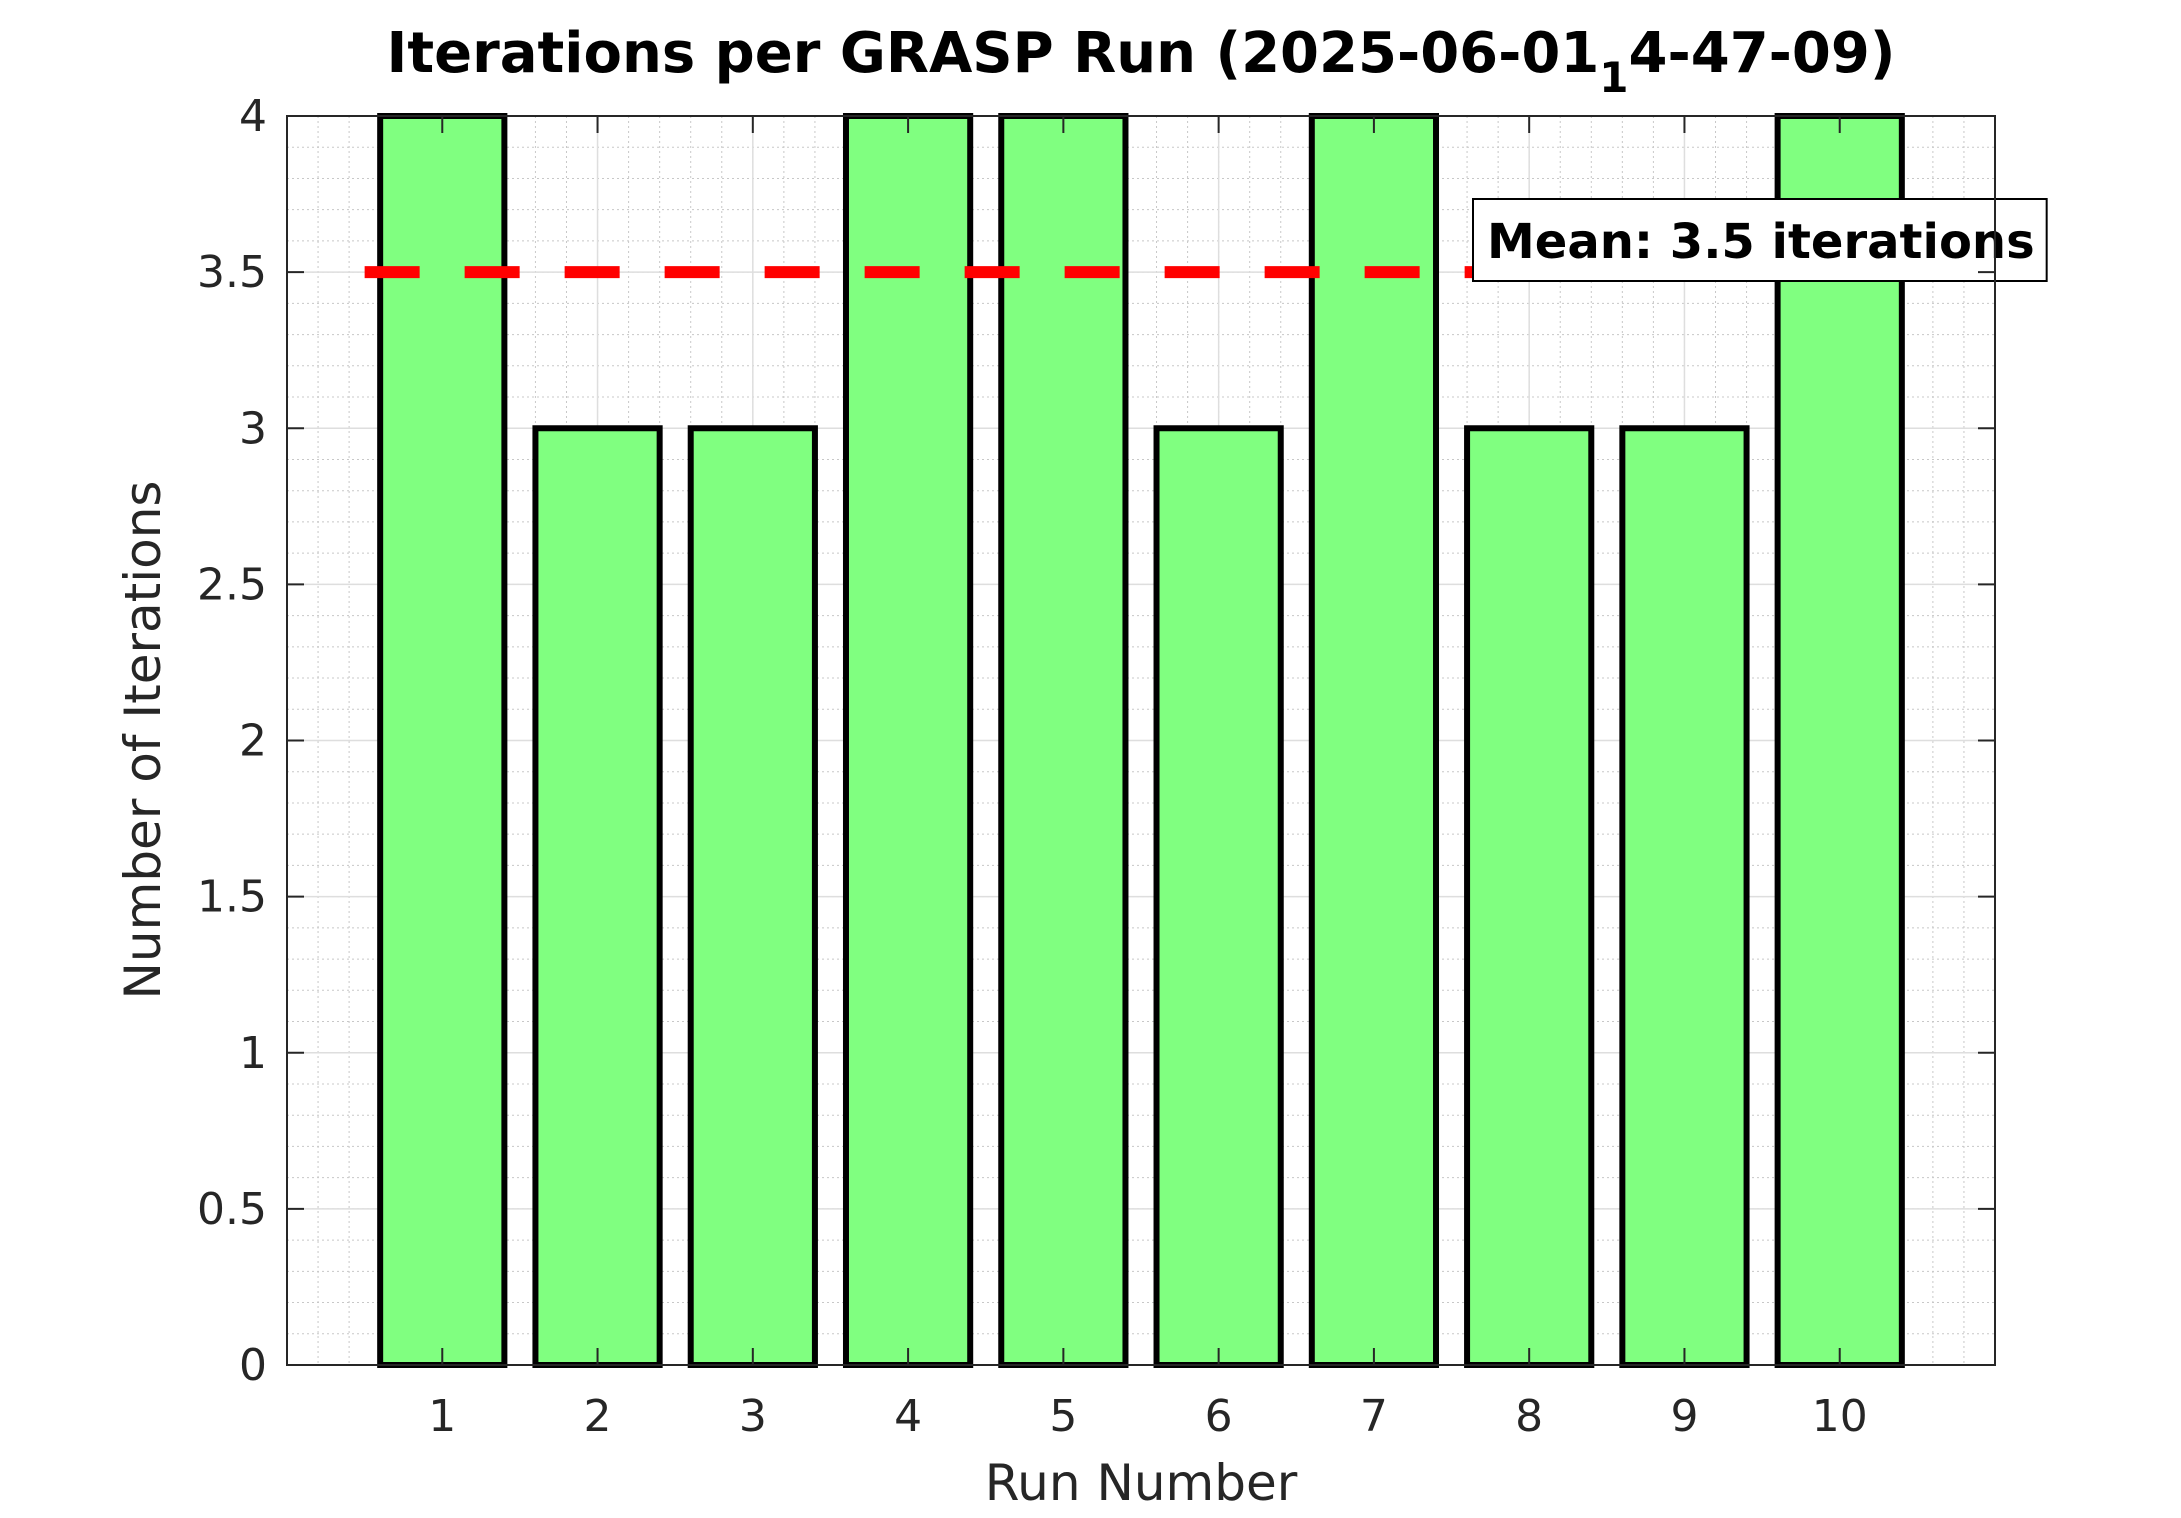 The width and height of the screenshot is (2181, 1518). What do you see at coordinates (753, 1416) in the screenshot?
I see `x-tick-label: 3` at bounding box center [753, 1416].